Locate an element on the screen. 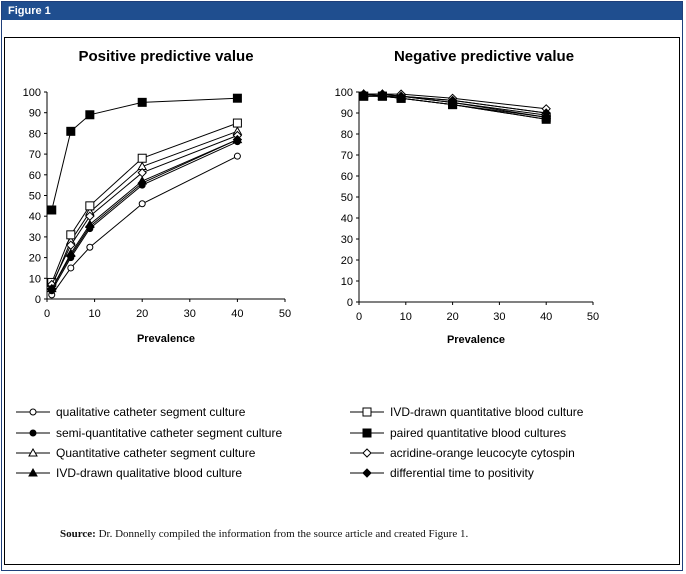  legend-label: paired quantitative blood cultures is located at coordinates (478, 433).